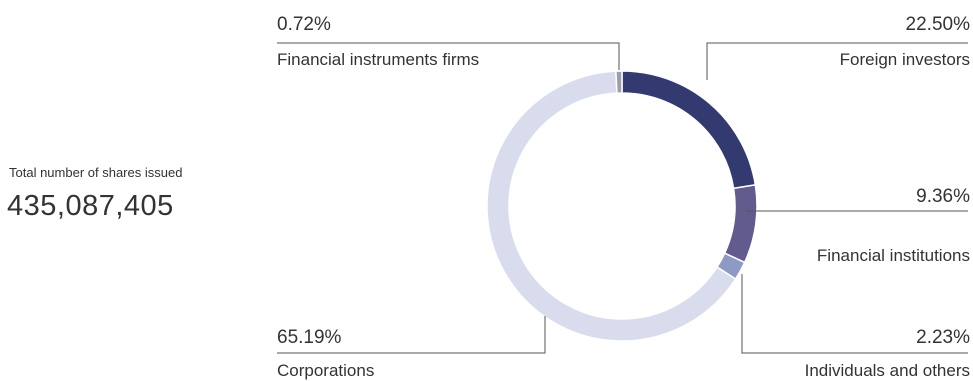 This screenshot has height=381, width=973. What do you see at coordinates (943, 337) in the screenshot?
I see `slice-label-individuals-pct: 2.23%` at bounding box center [943, 337].